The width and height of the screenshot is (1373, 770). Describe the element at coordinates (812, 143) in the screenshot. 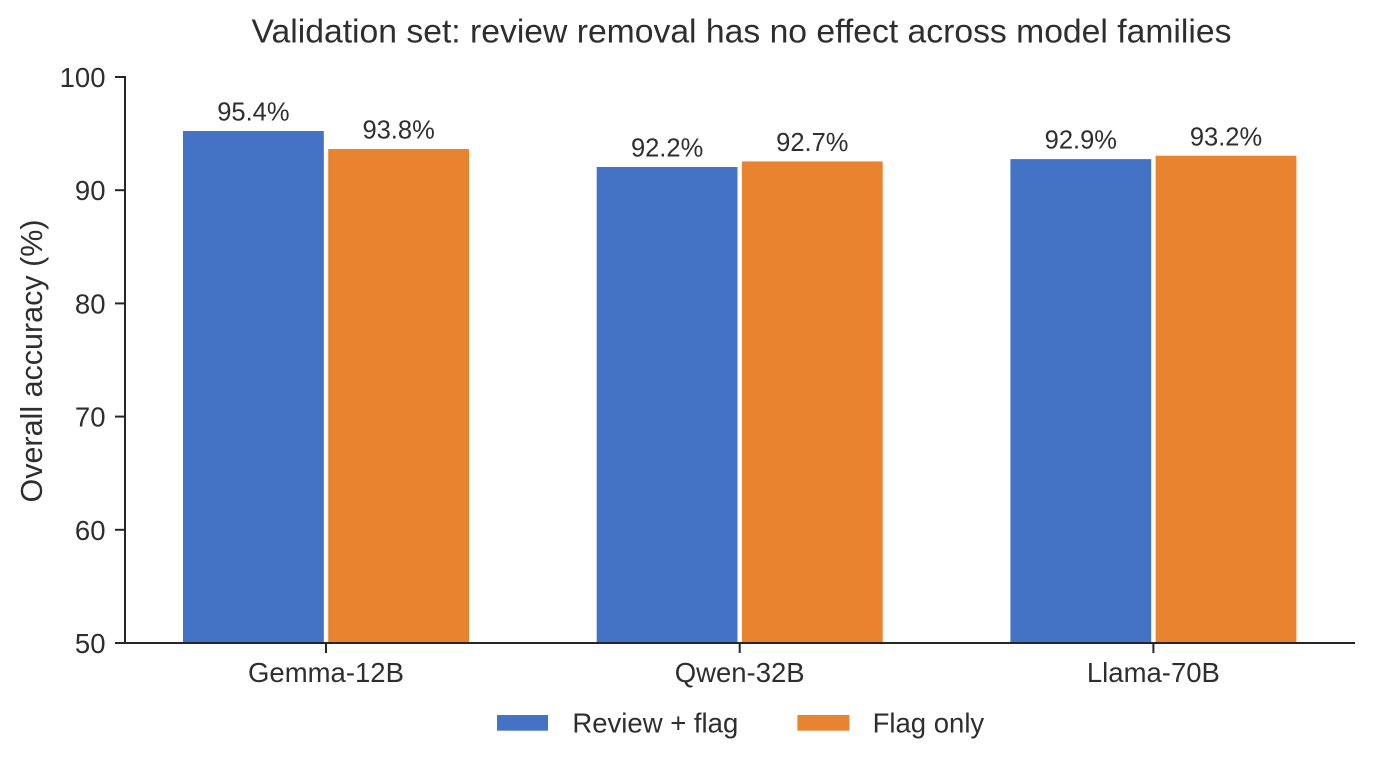

I see `svg-text: 92.7%` at that location.